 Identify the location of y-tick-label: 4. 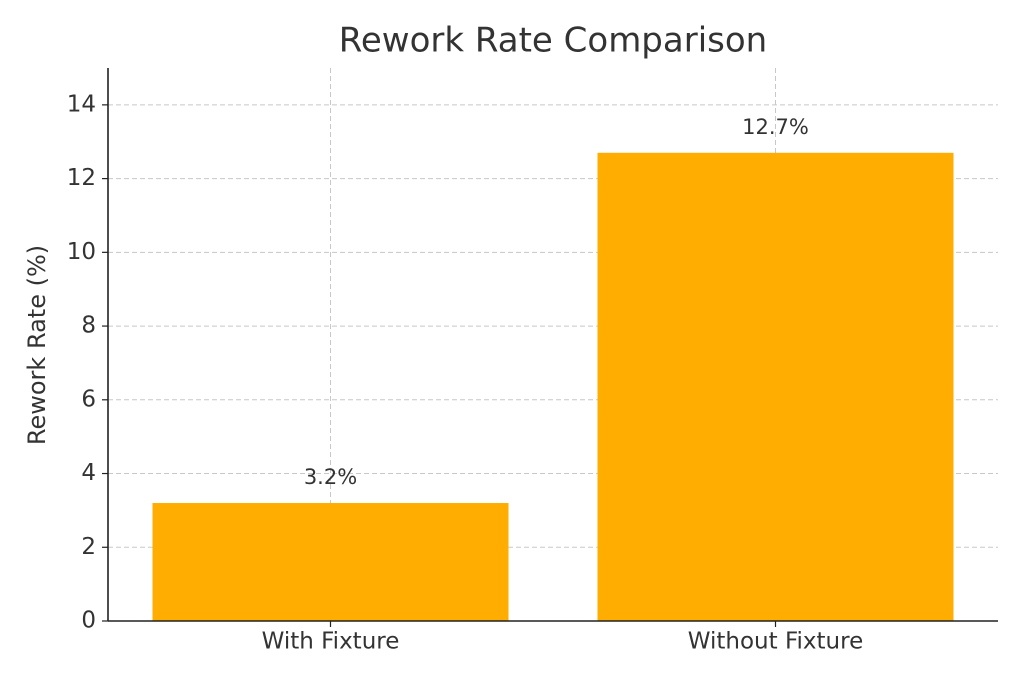
(88, 473).